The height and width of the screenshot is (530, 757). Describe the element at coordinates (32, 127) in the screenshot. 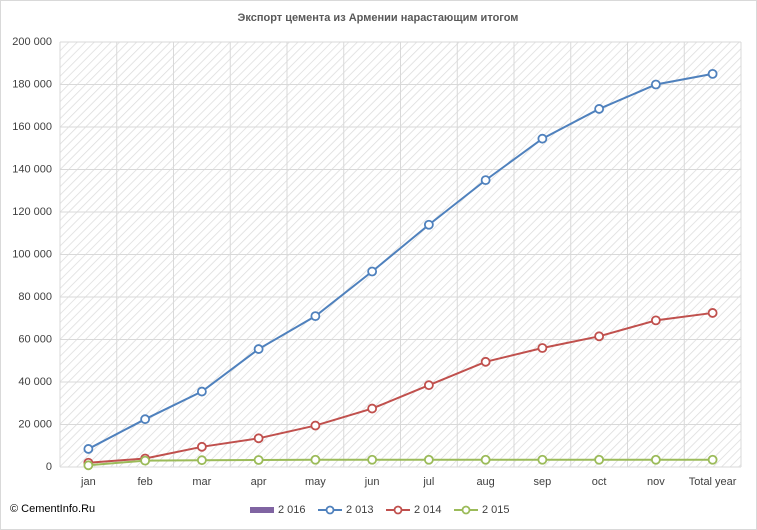

I see `y-tick-label: 160 000` at that location.